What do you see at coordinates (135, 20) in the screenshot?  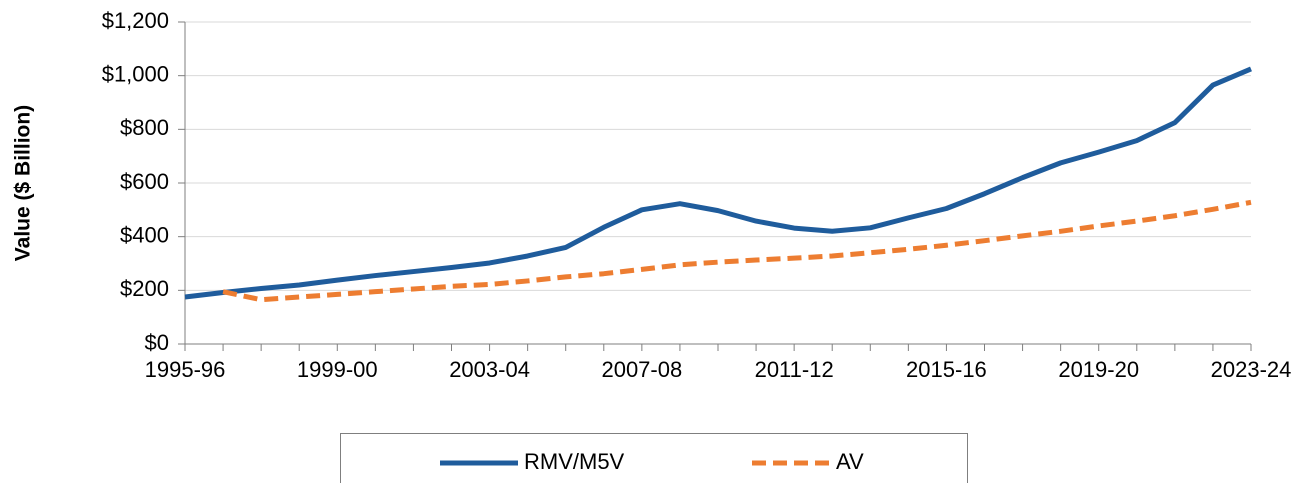 I see `y-tick-label: $1,200` at bounding box center [135, 20].